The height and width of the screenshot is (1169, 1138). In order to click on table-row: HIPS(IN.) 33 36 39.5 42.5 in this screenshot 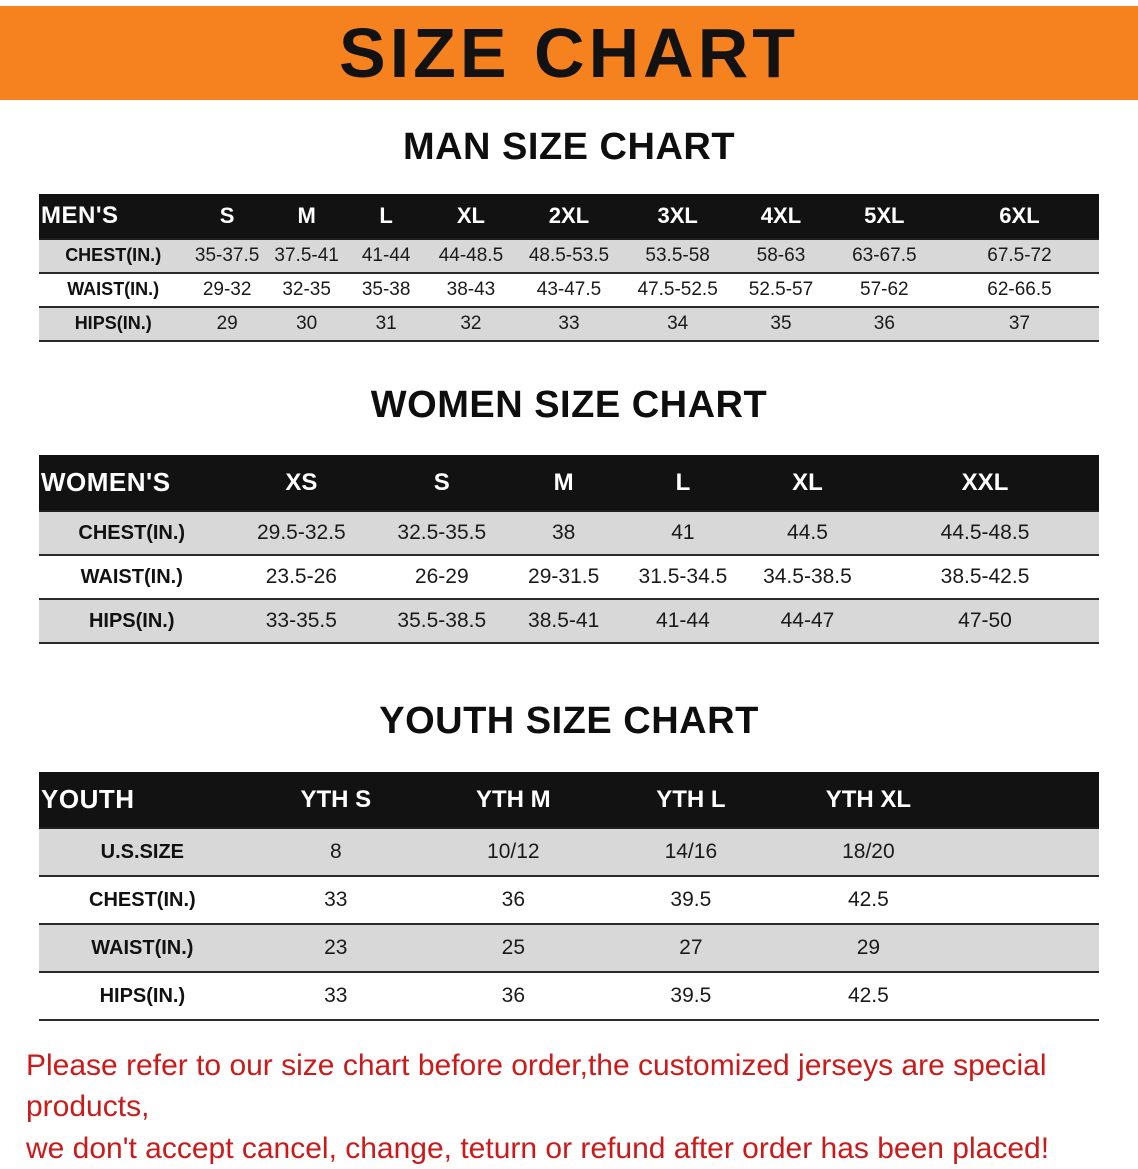, I will do `click(569, 997)`.